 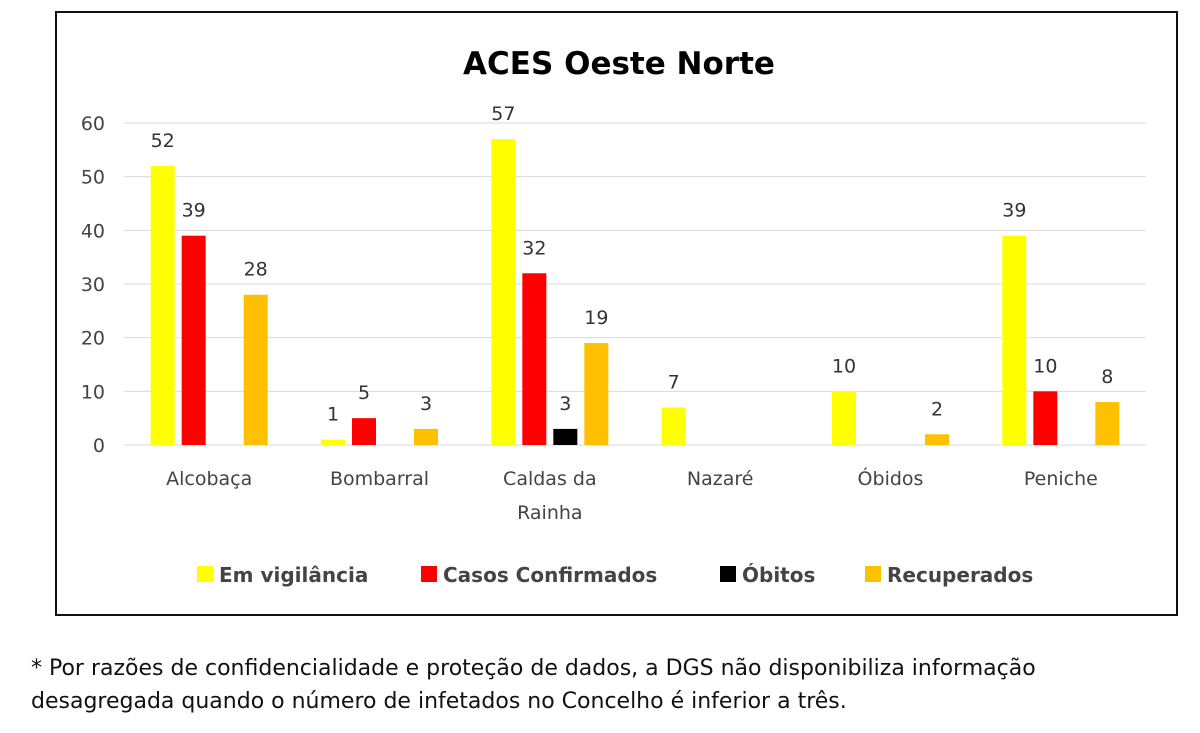 What do you see at coordinates (93, 124) in the screenshot?
I see `y-tick-label: 60` at bounding box center [93, 124].